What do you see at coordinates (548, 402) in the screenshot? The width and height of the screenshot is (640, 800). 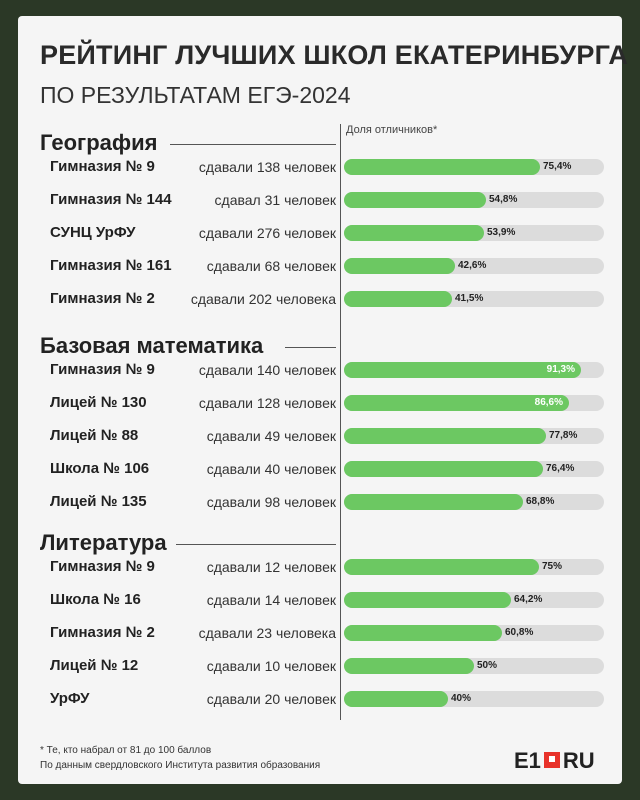 I see `bar-value-label: 86,6%` at bounding box center [548, 402].